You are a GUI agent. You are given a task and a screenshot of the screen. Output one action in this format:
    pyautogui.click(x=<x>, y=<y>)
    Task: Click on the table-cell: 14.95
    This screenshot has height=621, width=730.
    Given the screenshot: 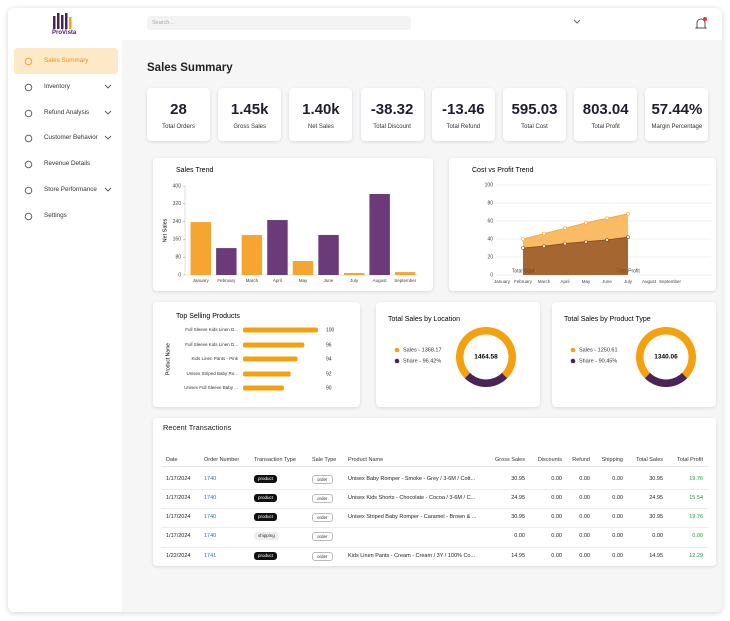 What is the action you would take?
    pyautogui.click(x=518, y=556)
    